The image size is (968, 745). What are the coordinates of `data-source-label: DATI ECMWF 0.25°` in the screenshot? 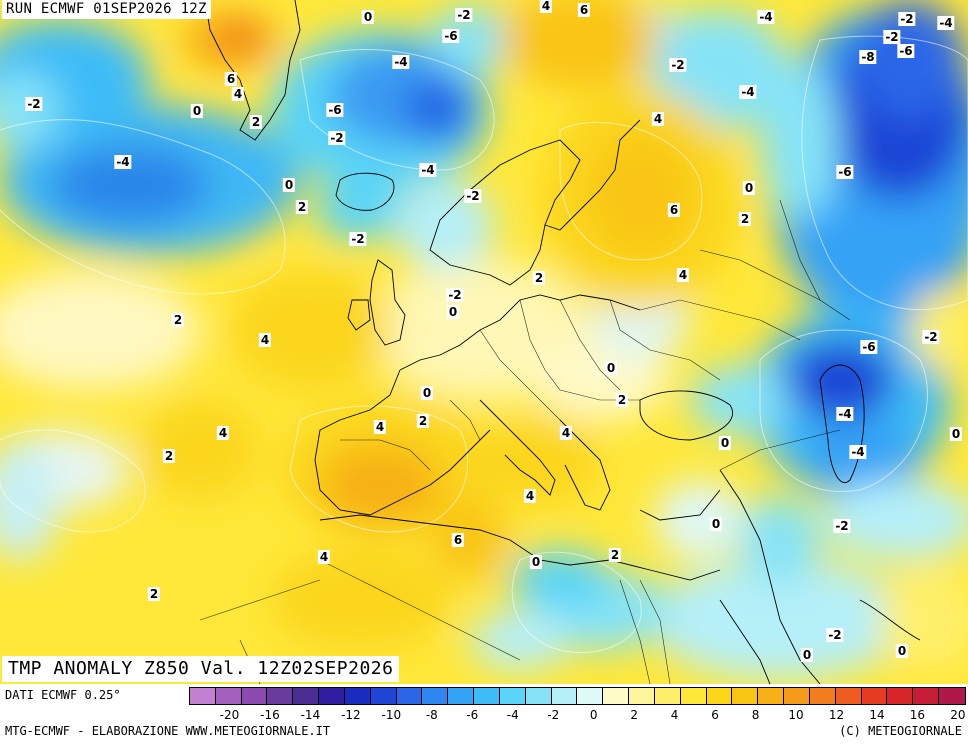 It's located at (63, 695).